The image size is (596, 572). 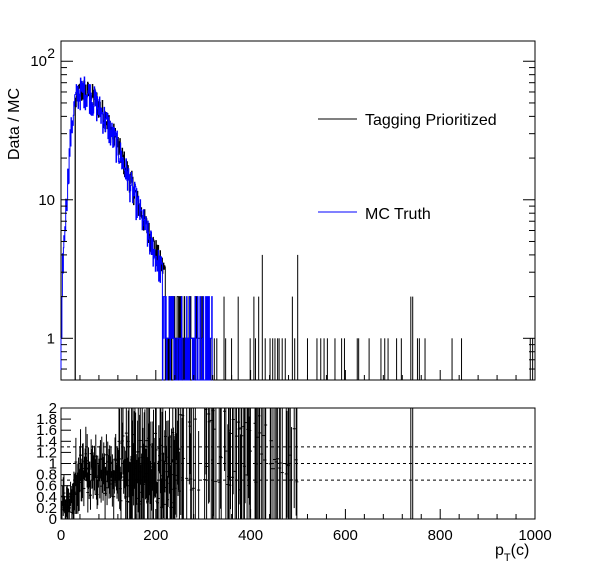 I want to click on ratio-y-tick-label: 0.6, so click(x=46, y=486).